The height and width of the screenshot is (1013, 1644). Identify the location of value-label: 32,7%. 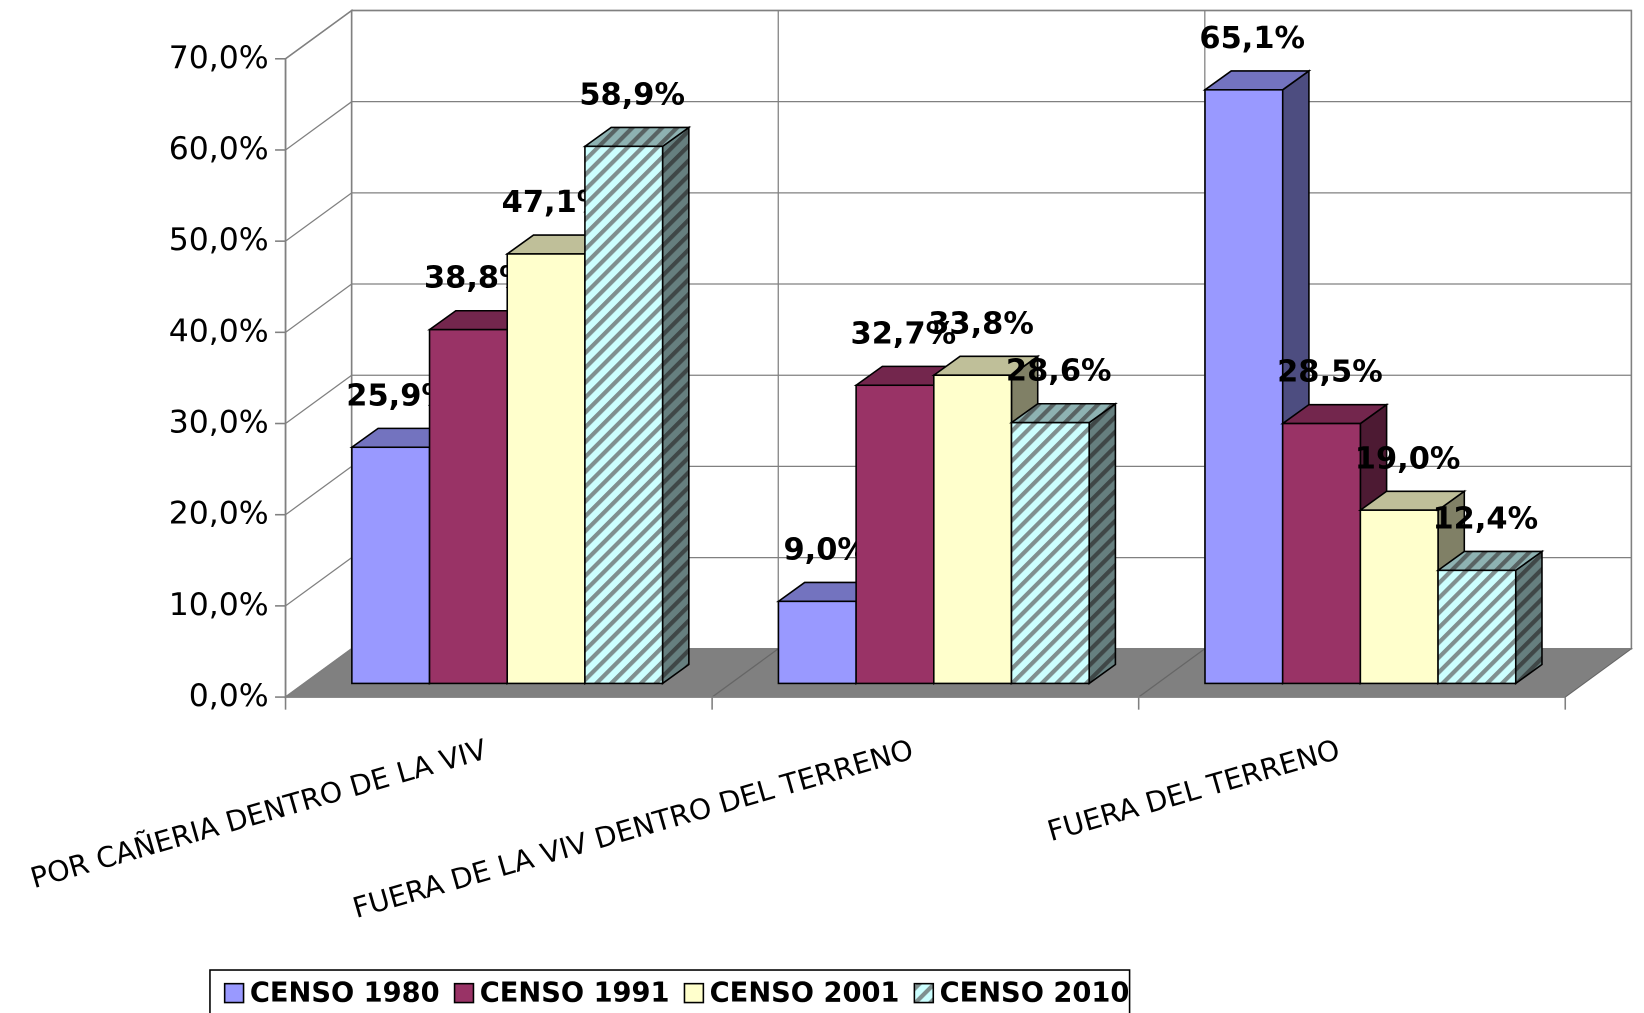
(904, 333).